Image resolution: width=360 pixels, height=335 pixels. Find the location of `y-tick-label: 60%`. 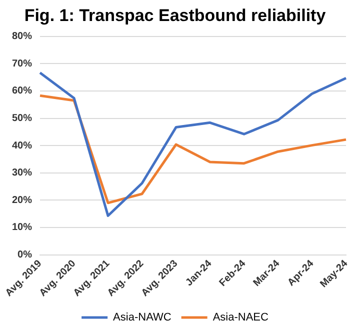

y-tick-label: 60% is located at coordinates (22, 91).